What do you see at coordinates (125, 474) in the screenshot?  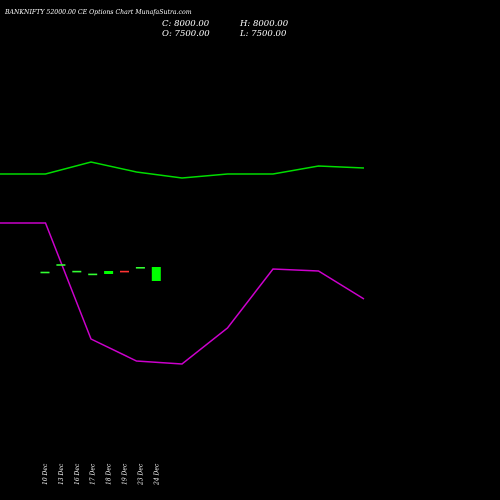 I see `x-tick-label: 19 Dec` at bounding box center [125, 474].